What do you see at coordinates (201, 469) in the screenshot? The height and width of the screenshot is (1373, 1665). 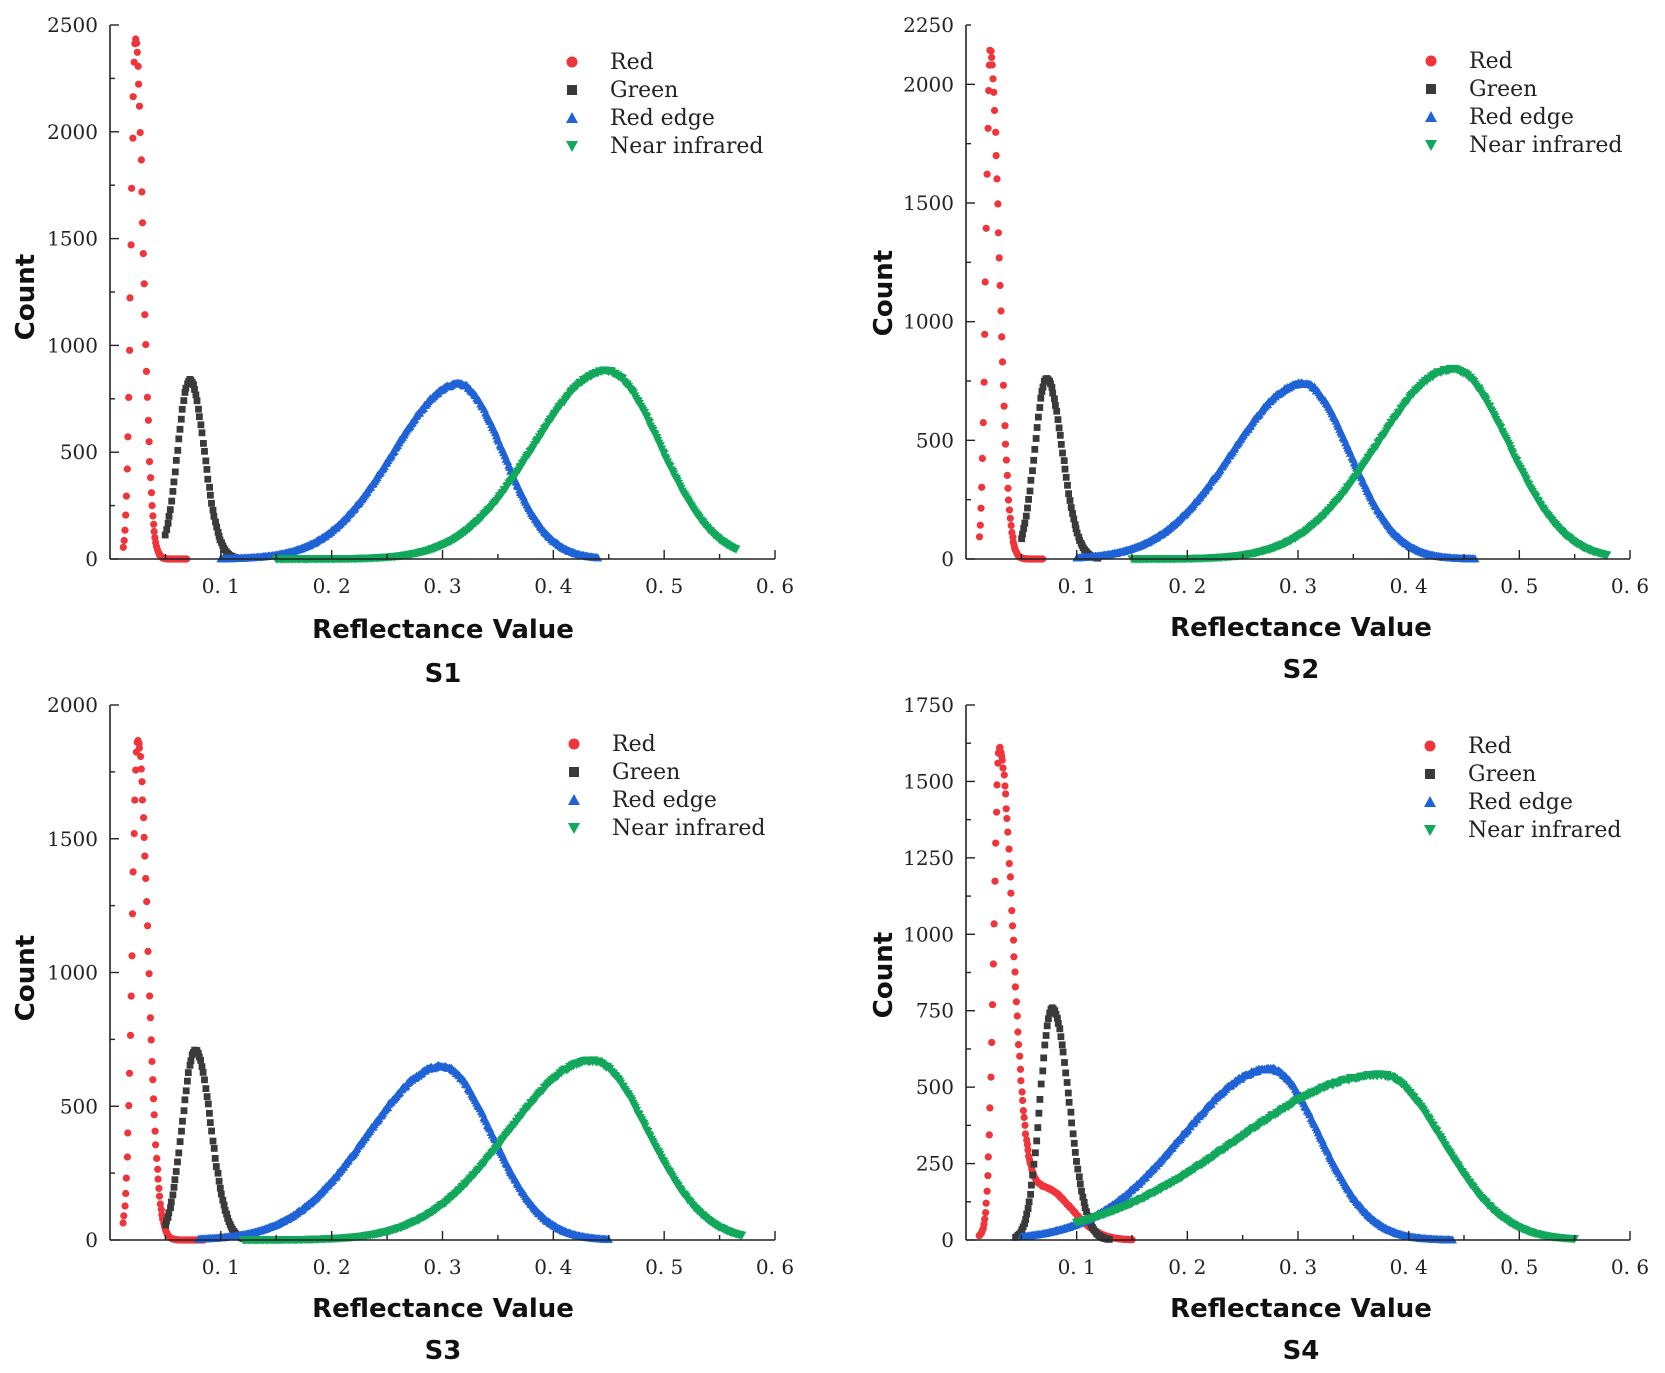 I see `s1-series-green` at bounding box center [201, 469].